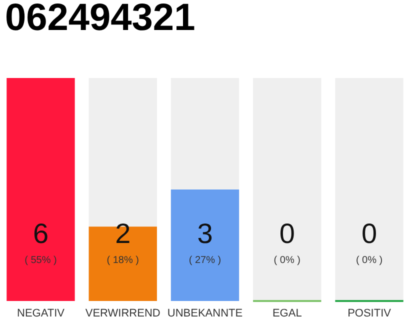 The height and width of the screenshot is (320, 410). Describe the element at coordinates (123, 233) in the screenshot. I see `data-label: 2` at that location.